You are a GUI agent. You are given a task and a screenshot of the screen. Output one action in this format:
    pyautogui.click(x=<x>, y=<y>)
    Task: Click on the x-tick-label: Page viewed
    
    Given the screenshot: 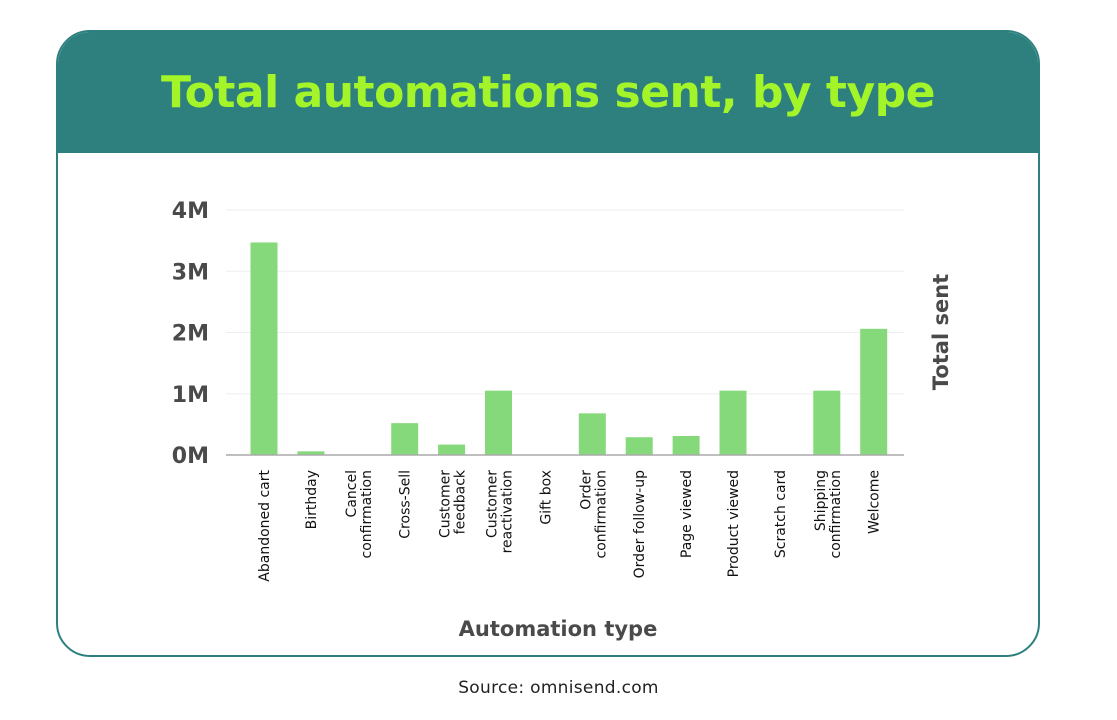 What is the action you would take?
    pyautogui.click(x=687, y=514)
    